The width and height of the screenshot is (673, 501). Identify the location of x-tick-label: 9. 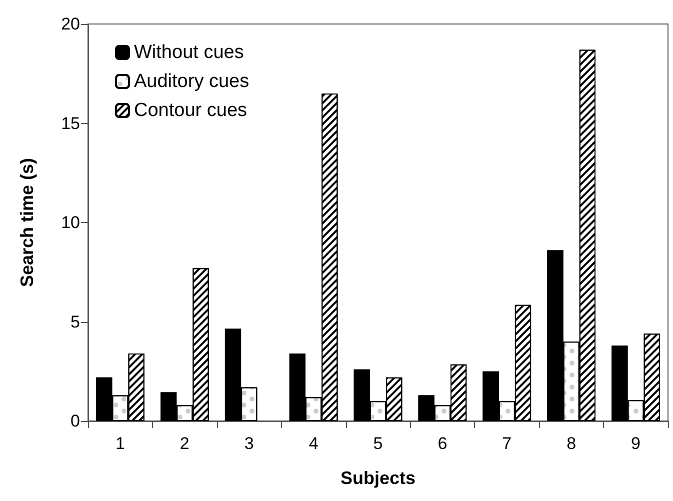
(636, 443).